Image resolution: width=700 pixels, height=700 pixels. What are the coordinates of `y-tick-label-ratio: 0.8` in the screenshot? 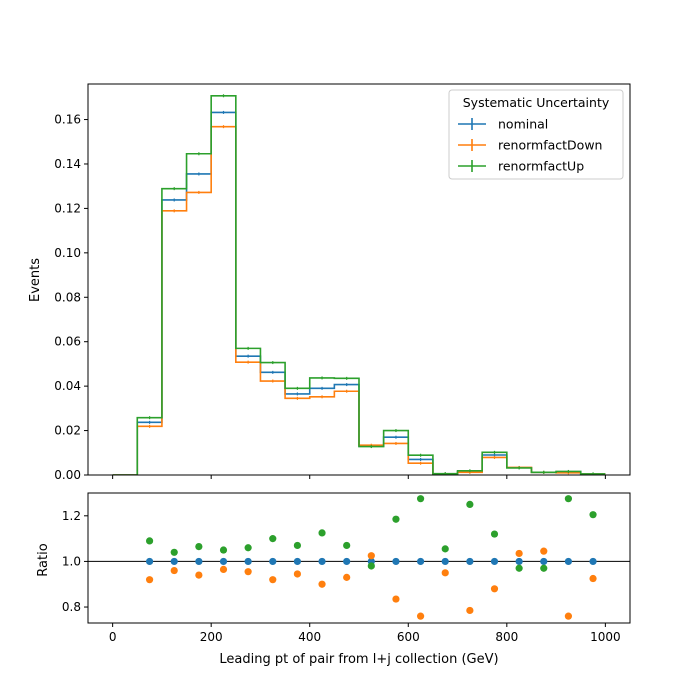 It's located at (71, 607).